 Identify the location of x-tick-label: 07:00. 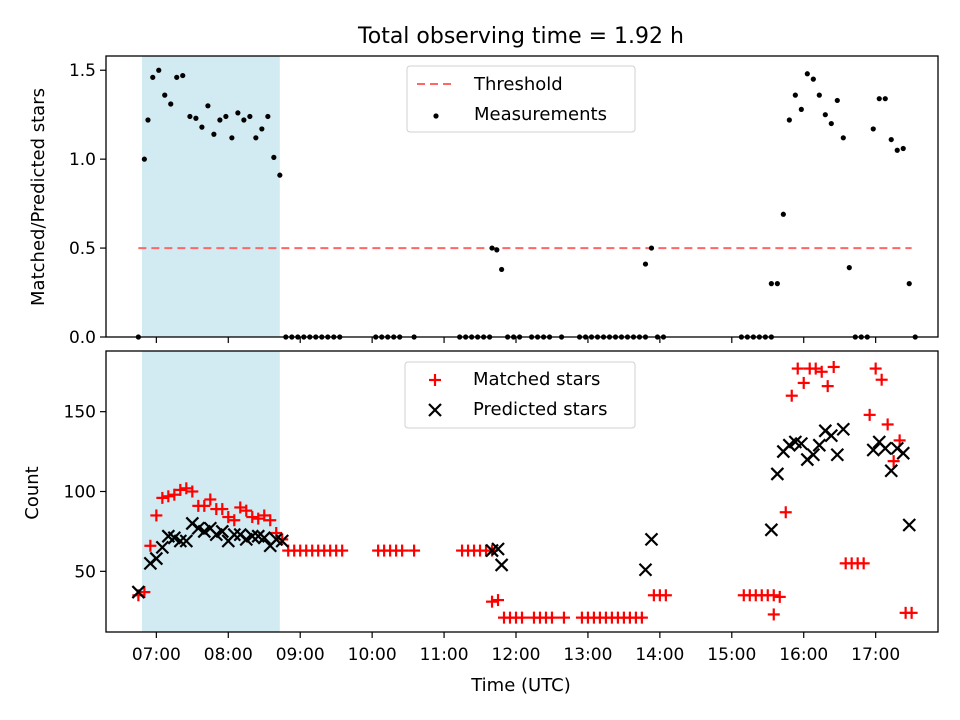
(156, 655).